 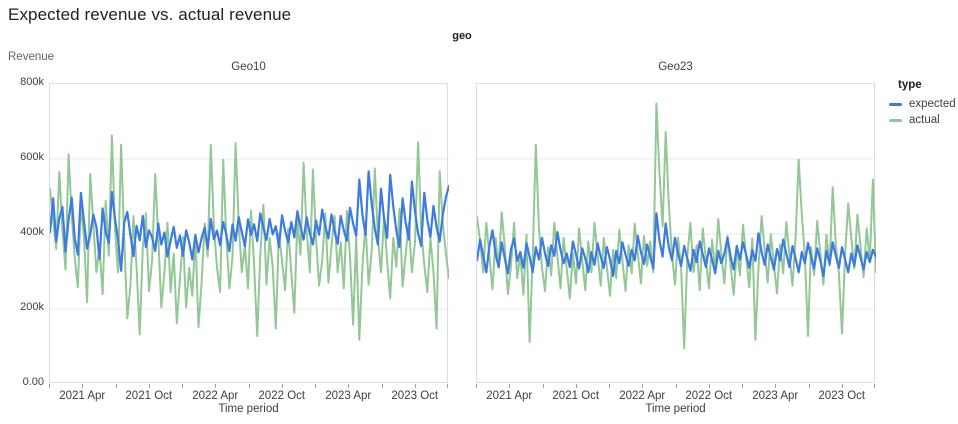 I want to click on legend: type expected actual, so click(x=922, y=103).